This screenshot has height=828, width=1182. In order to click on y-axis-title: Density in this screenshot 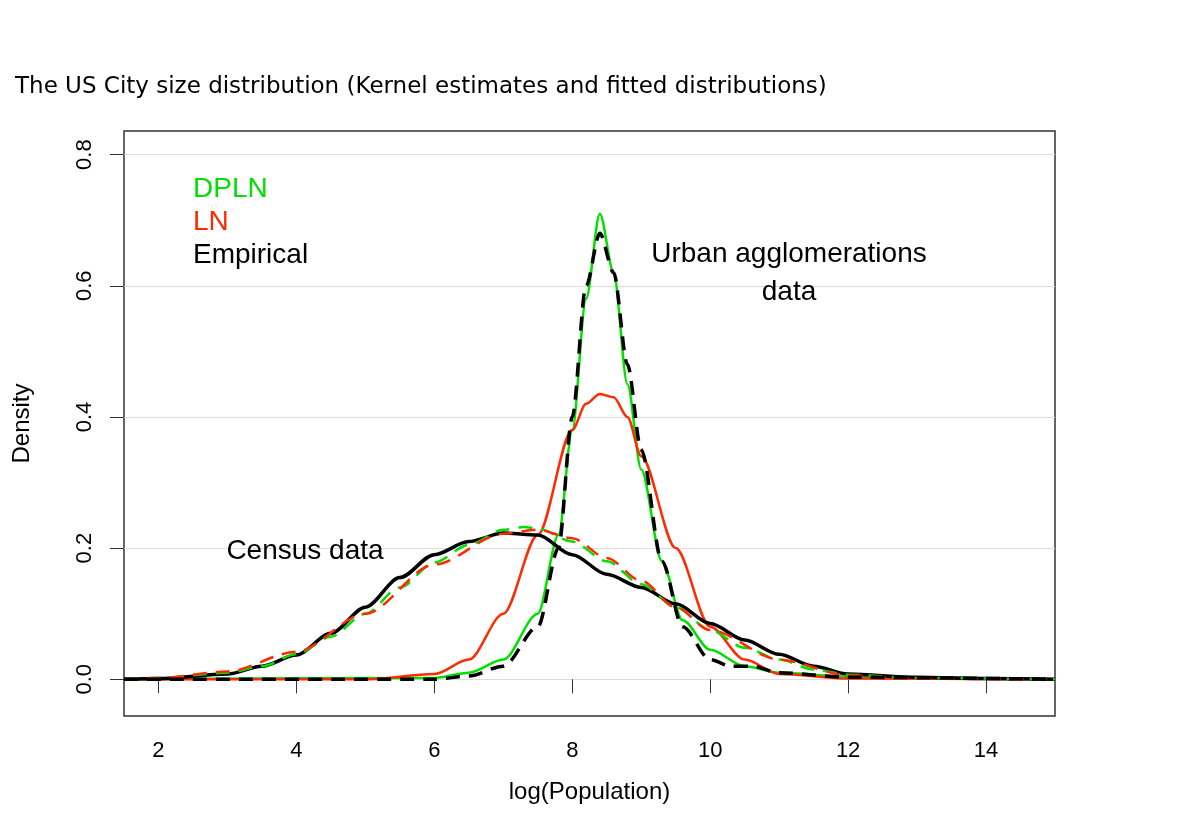, I will do `click(20, 423)`.